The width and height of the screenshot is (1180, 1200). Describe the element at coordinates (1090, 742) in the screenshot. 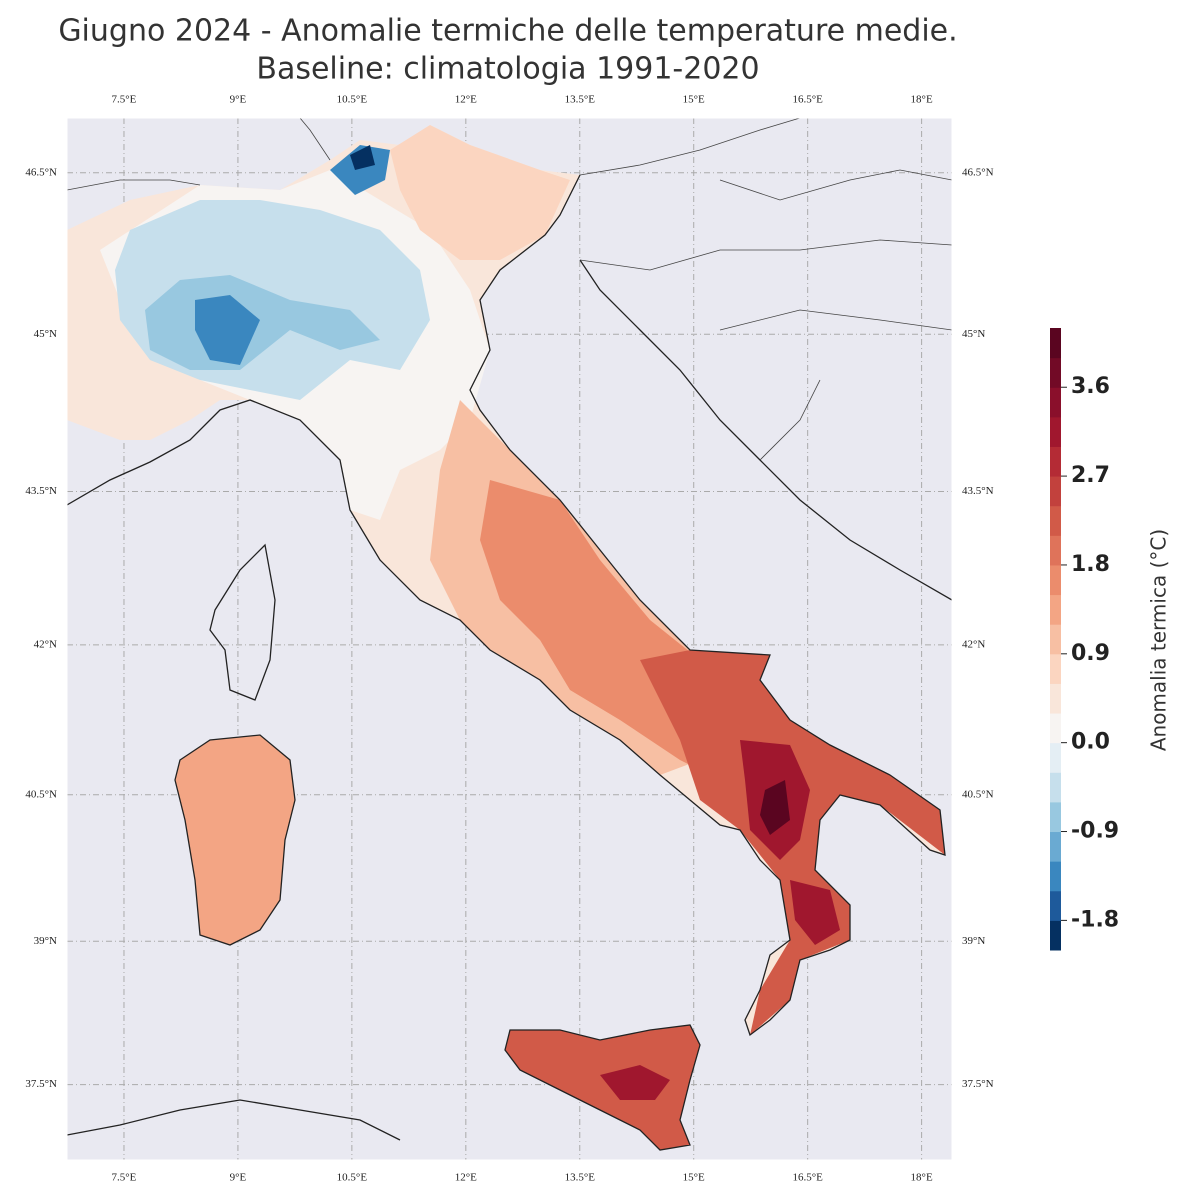

I see `colorbar-tick-label: 0.0` at that location.